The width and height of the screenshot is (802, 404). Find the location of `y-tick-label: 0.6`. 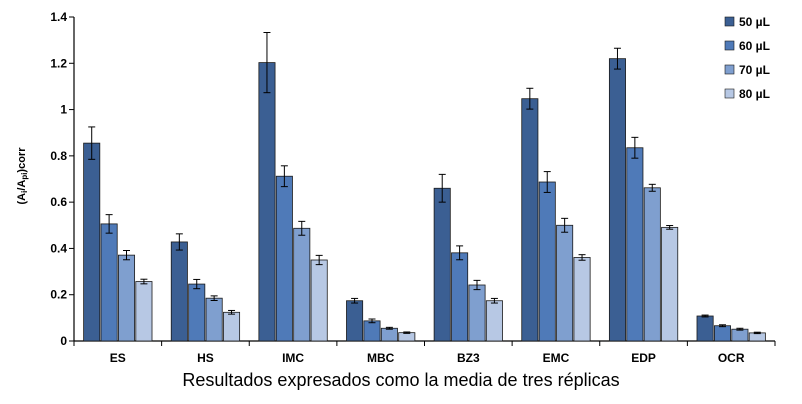

y-tick-label: 0.6 is located at coordinates (58, 202).